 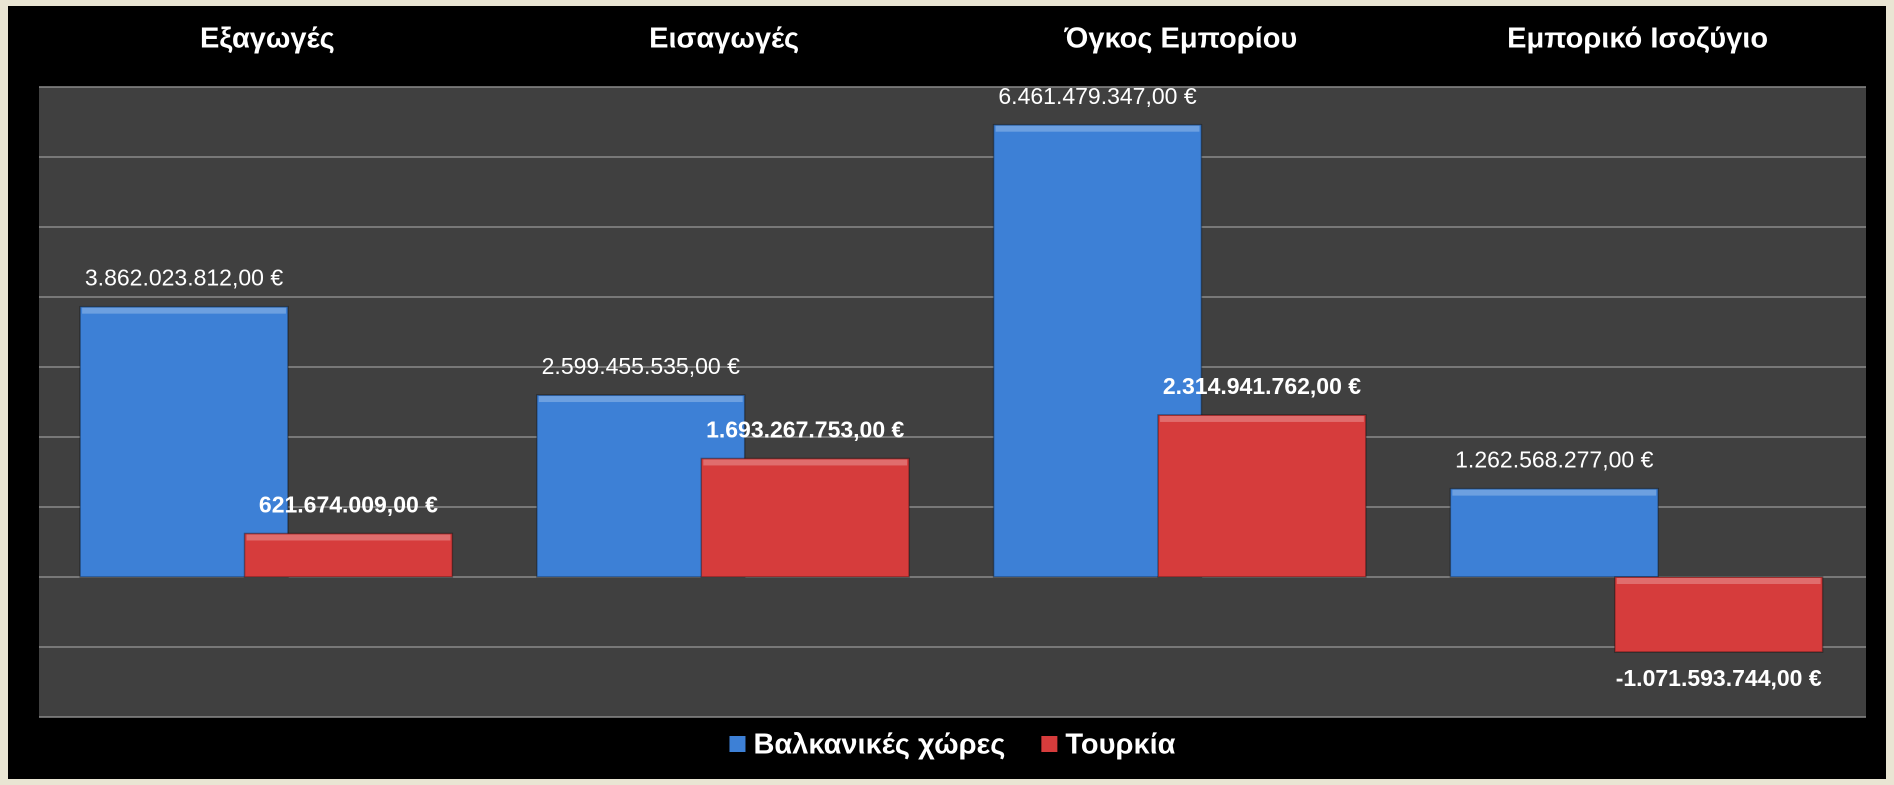 What do you see at coordinates (724, 39) in the screenshot?
I see `x-tick-label: Εισαγωγές` at bounding box center [724, 39].